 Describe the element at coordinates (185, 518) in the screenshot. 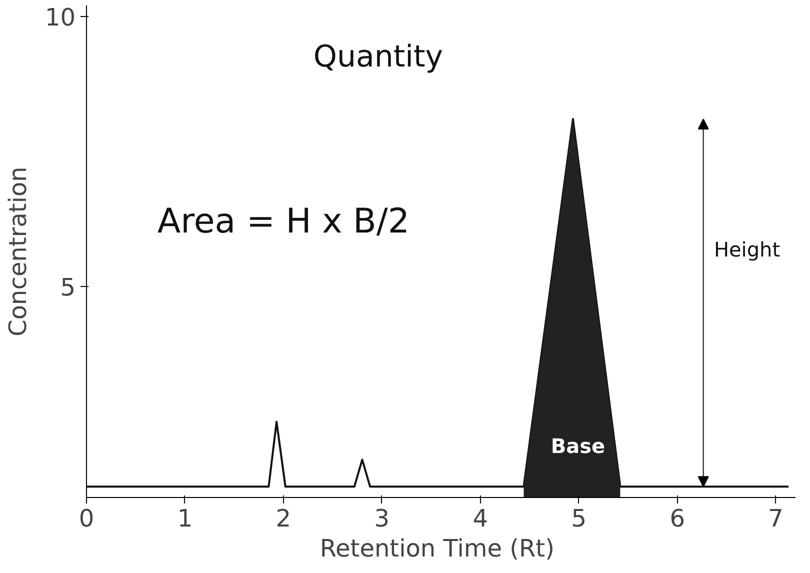

I see `x-tick-label: 1` at that location.